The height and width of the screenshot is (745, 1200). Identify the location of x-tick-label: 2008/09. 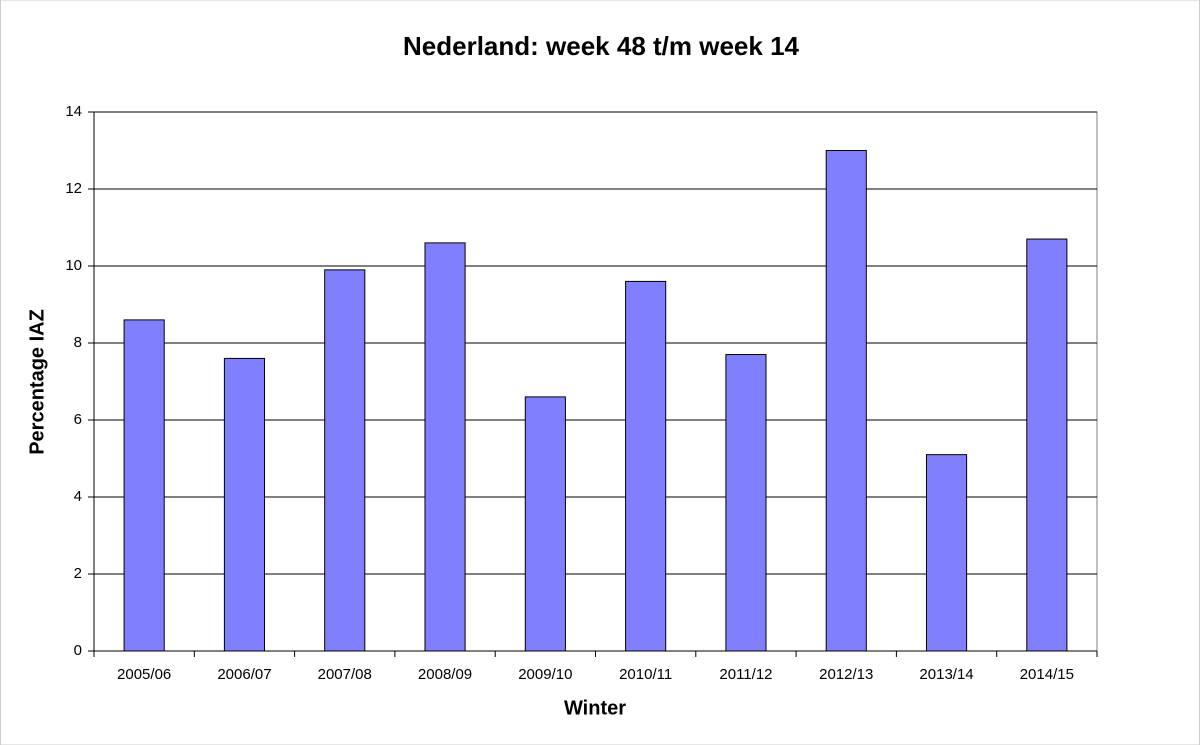
(445, 674).